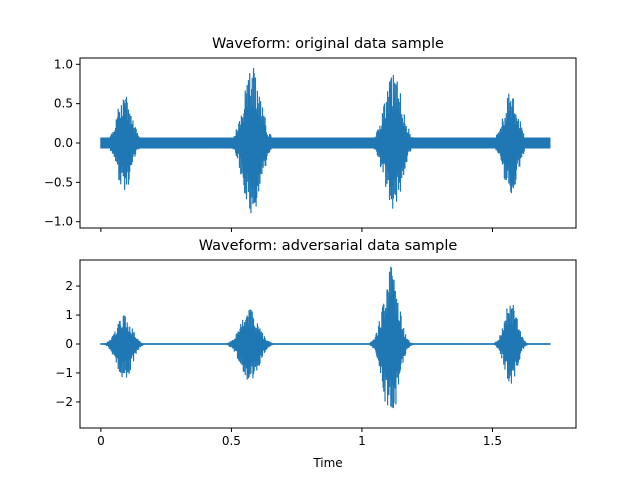  I want to click on x-tick-label: 0.5, so click(231, 441).